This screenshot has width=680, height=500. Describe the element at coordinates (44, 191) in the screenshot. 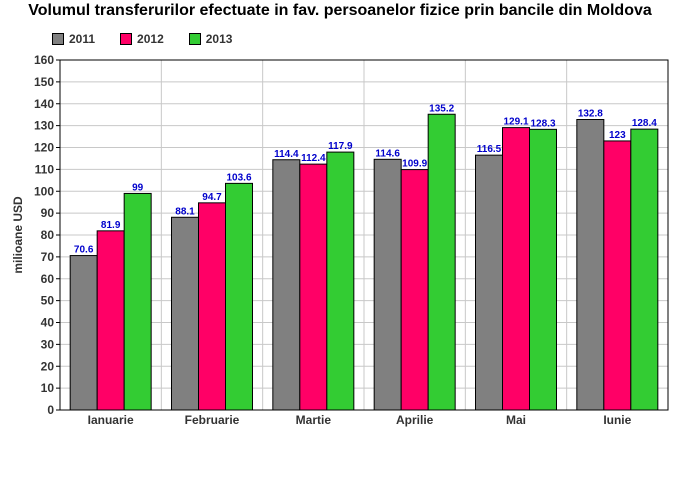

I see `y-tick-label: 100` at that location.